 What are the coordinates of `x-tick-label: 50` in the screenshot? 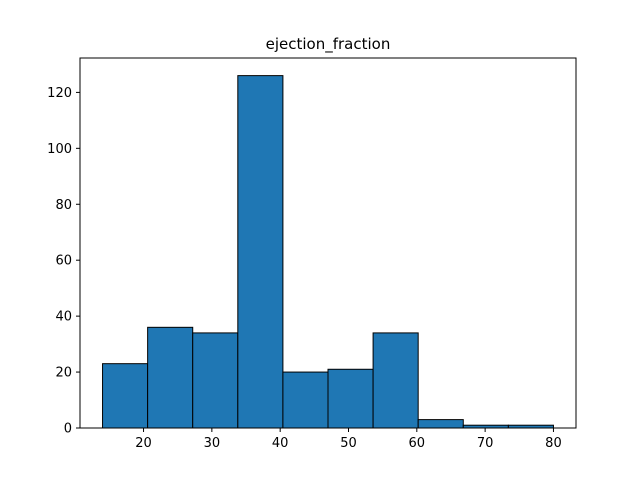 It's located at (348, 443).